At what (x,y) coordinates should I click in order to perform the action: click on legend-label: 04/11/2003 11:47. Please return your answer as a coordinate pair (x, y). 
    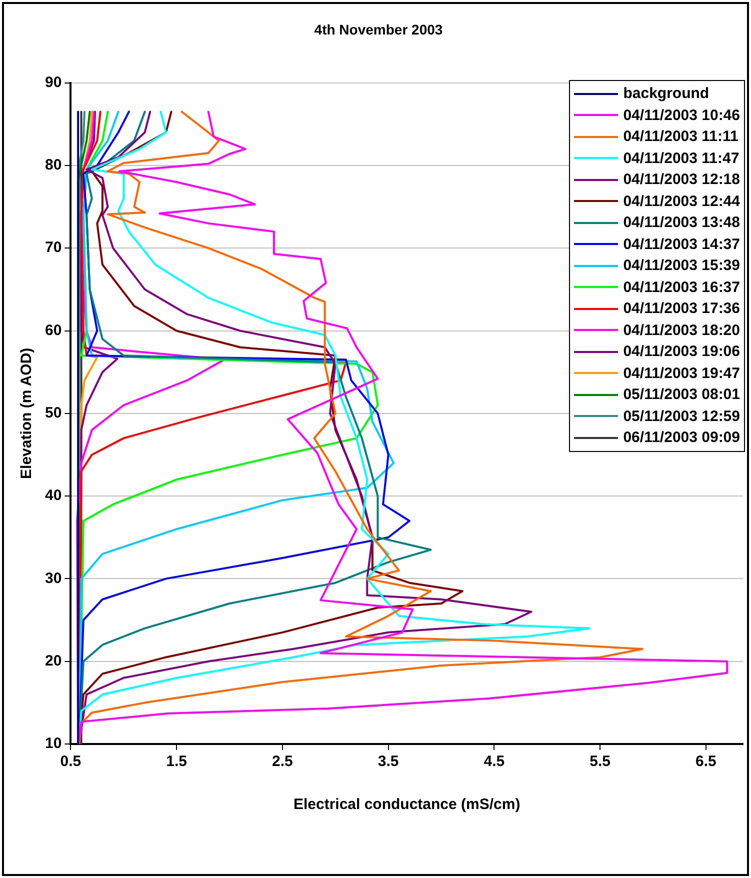
    Looking at the image, I should click on (681, 158).